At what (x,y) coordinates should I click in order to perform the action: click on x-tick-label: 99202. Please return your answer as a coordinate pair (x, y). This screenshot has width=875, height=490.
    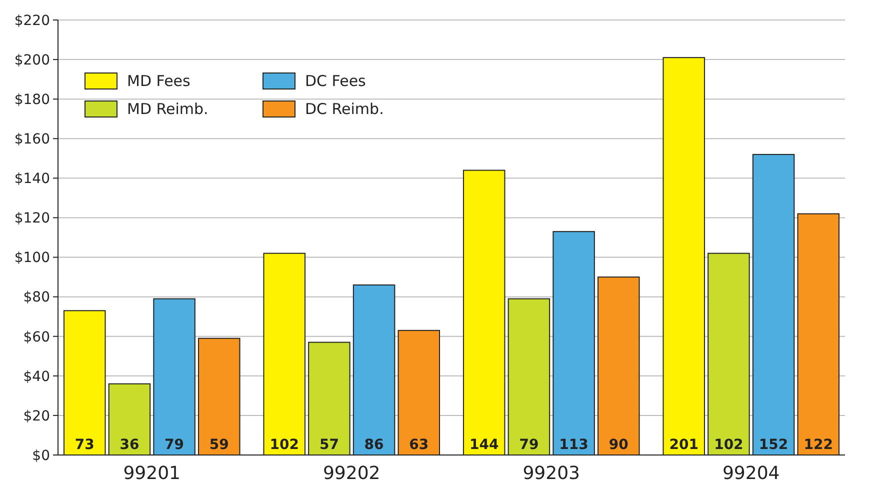
    Looking at the image, I should click on (351, 473).